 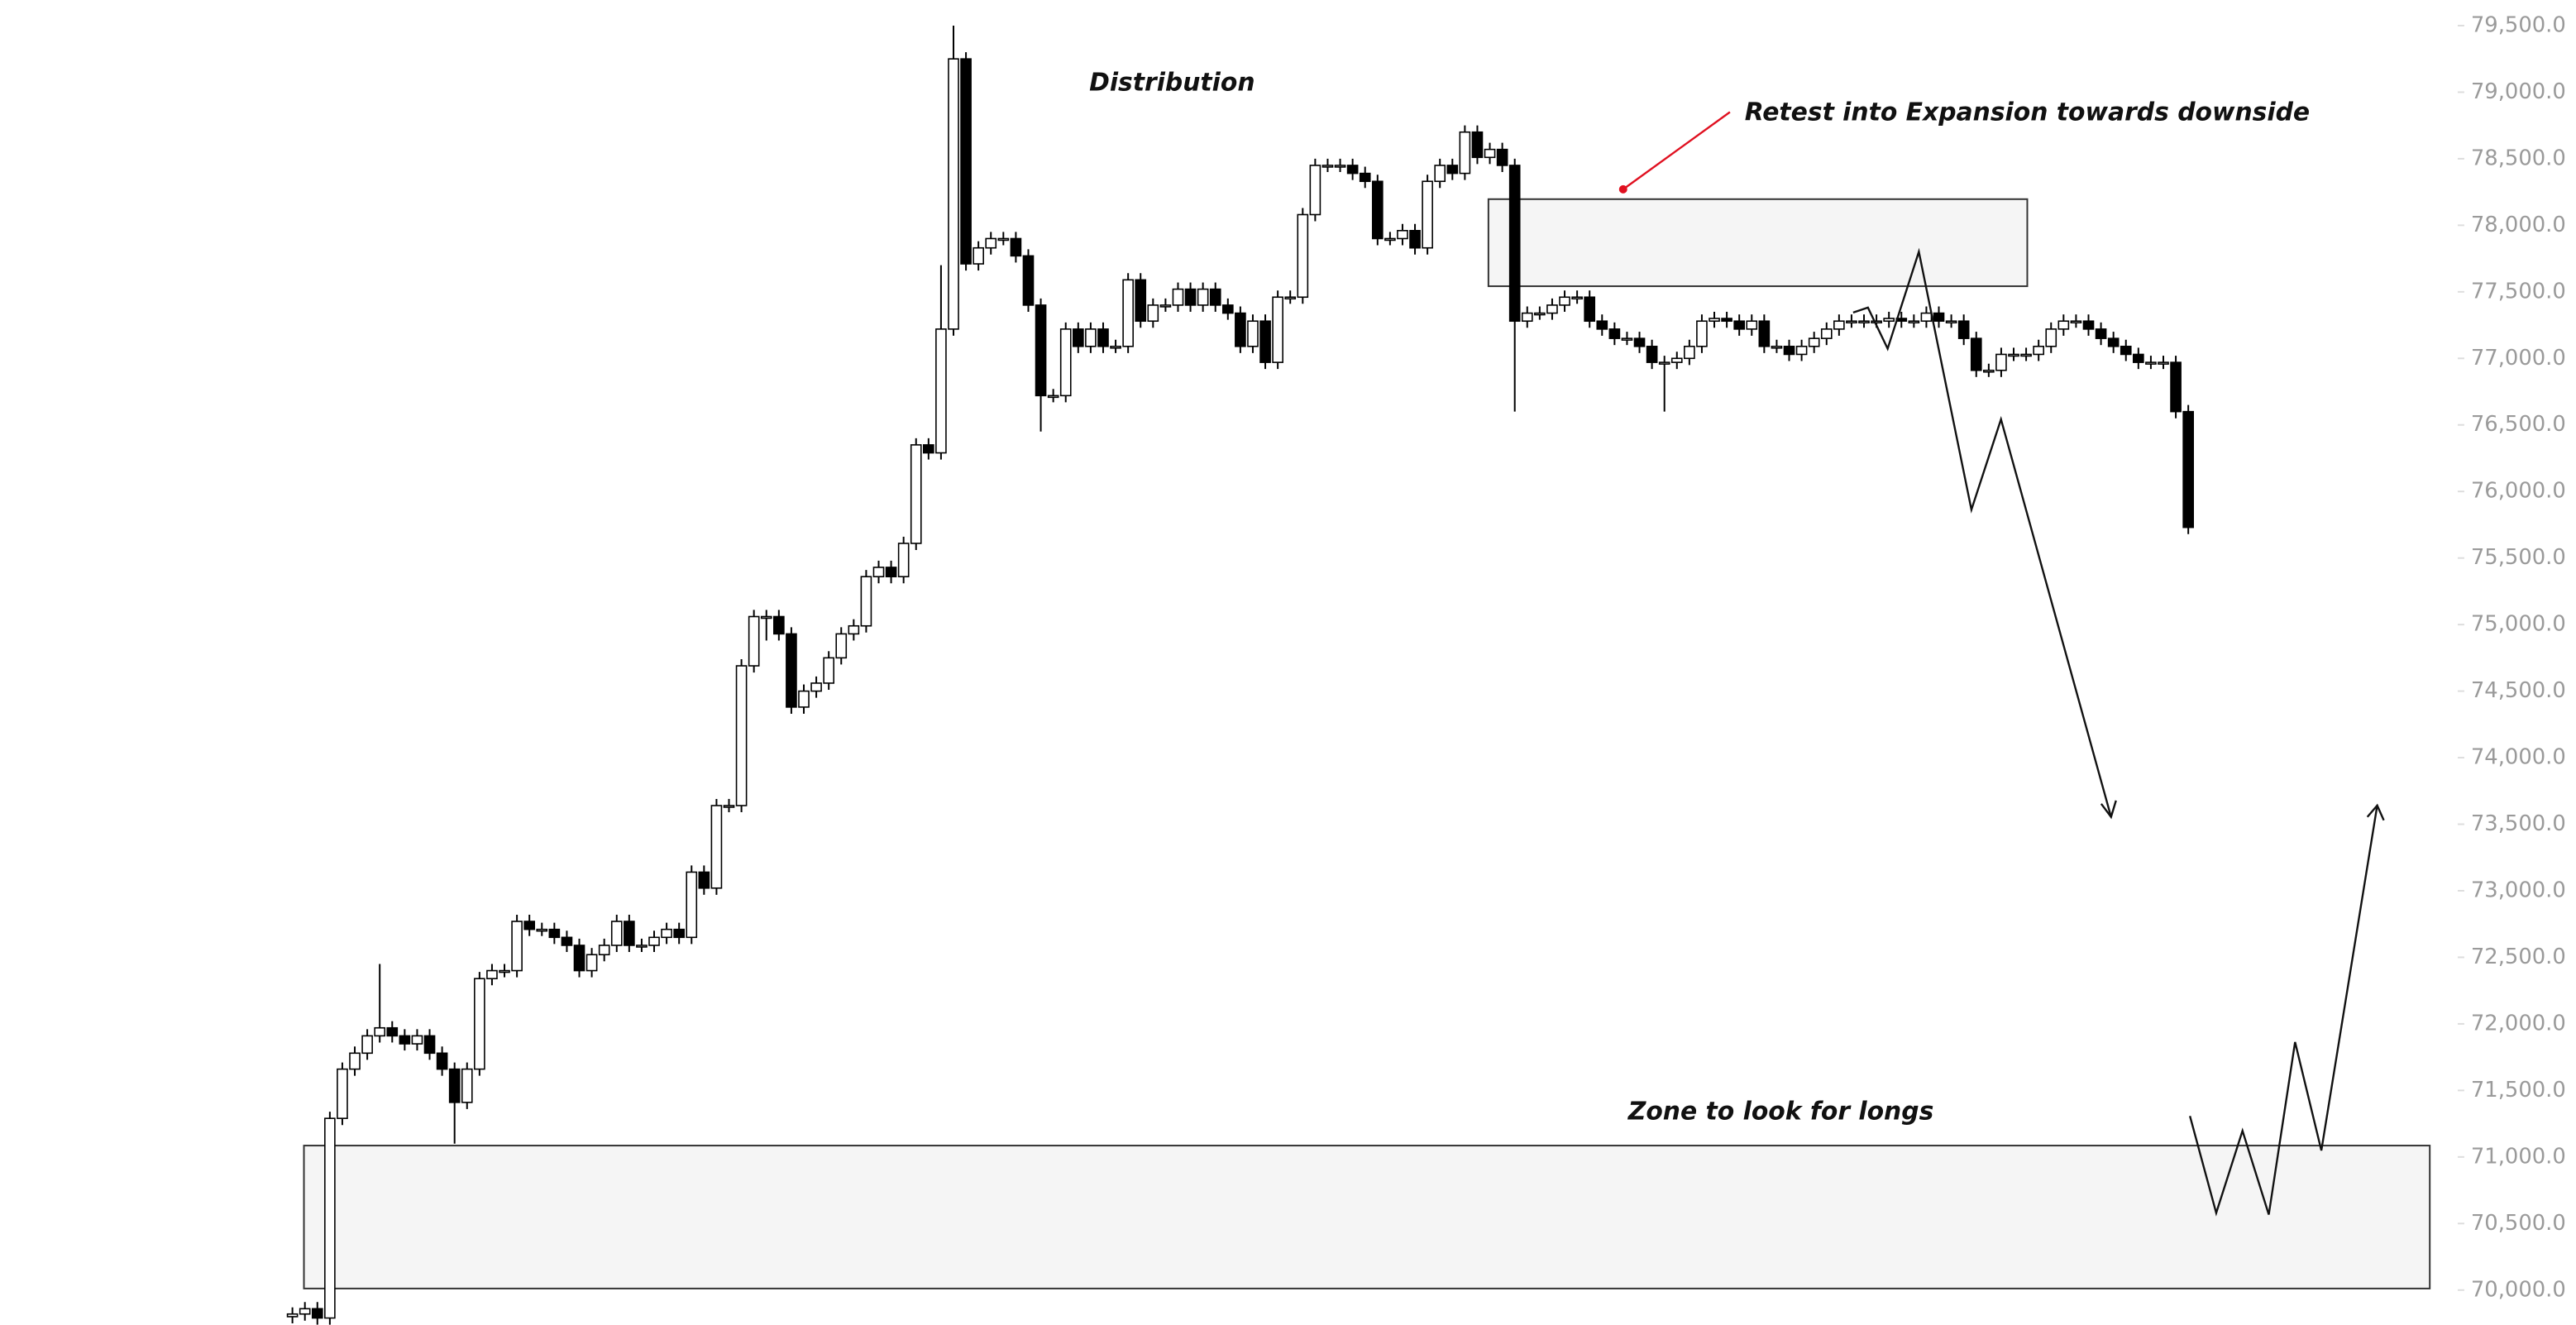 I want to click on pointer-line, so click(x=1677, y=150).